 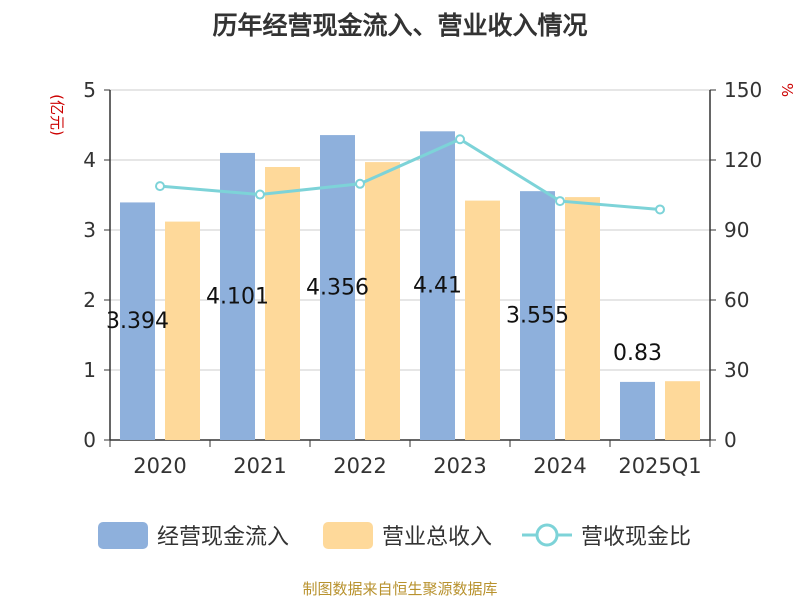 I want to click on legend-label: 营收现金比, so click(x=636, y=537).